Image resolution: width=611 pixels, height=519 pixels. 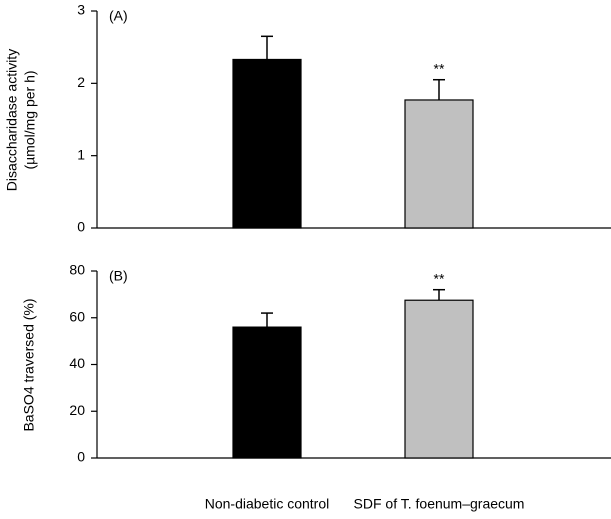 What do you see at coordinates (12, 120) in the screenshot?
I see `y-axis-label: Disaccharidase activity` at bounding box center [12, 120].